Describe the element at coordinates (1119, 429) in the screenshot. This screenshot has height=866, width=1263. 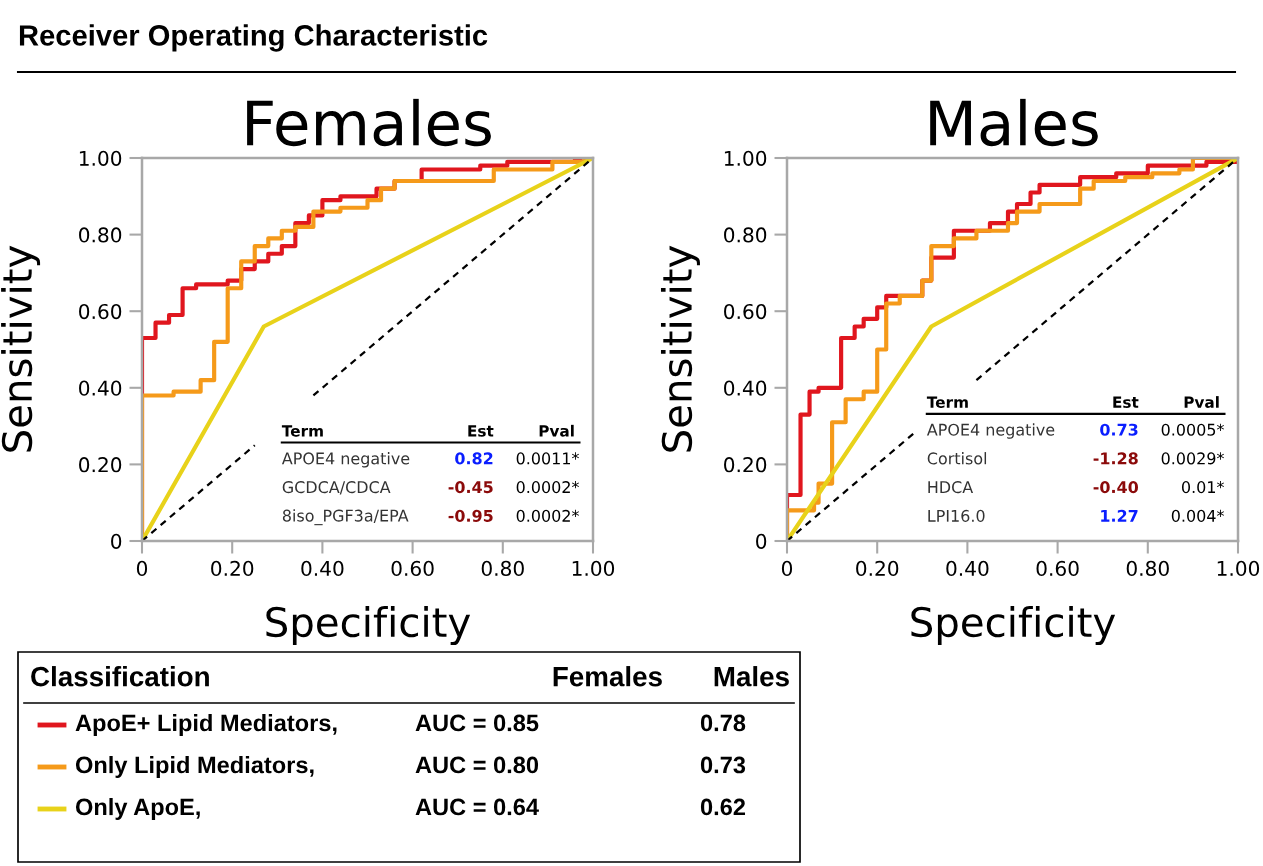
I see `annotation: 0.73` at that location.